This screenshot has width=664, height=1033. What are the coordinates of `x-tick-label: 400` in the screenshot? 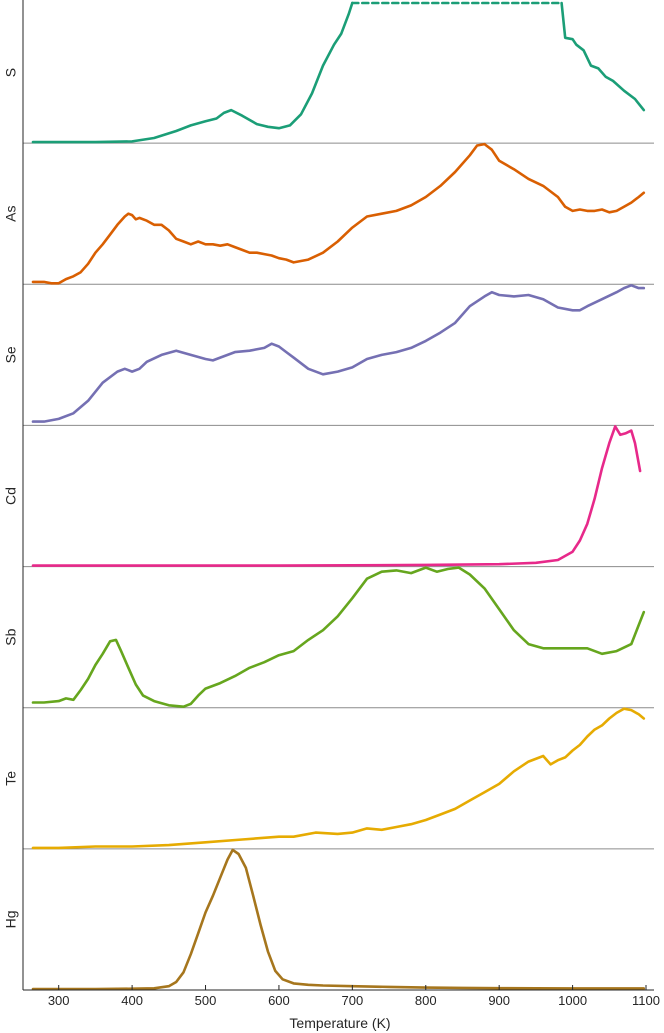 It's located at (132, 1000).